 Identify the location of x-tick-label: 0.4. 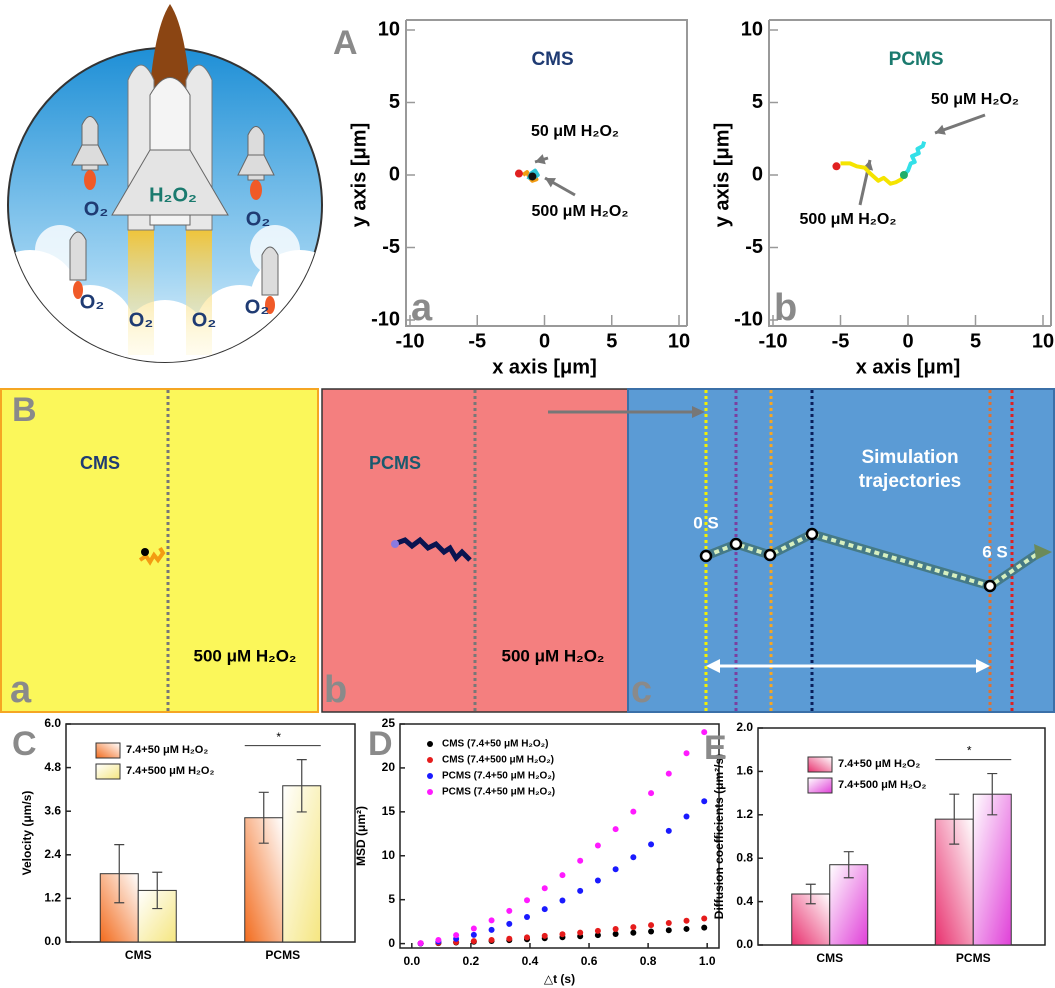
(530, 961).